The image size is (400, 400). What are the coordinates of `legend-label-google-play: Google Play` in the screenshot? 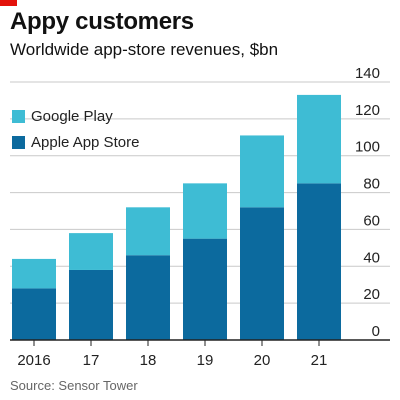 It's located at (72, 116).